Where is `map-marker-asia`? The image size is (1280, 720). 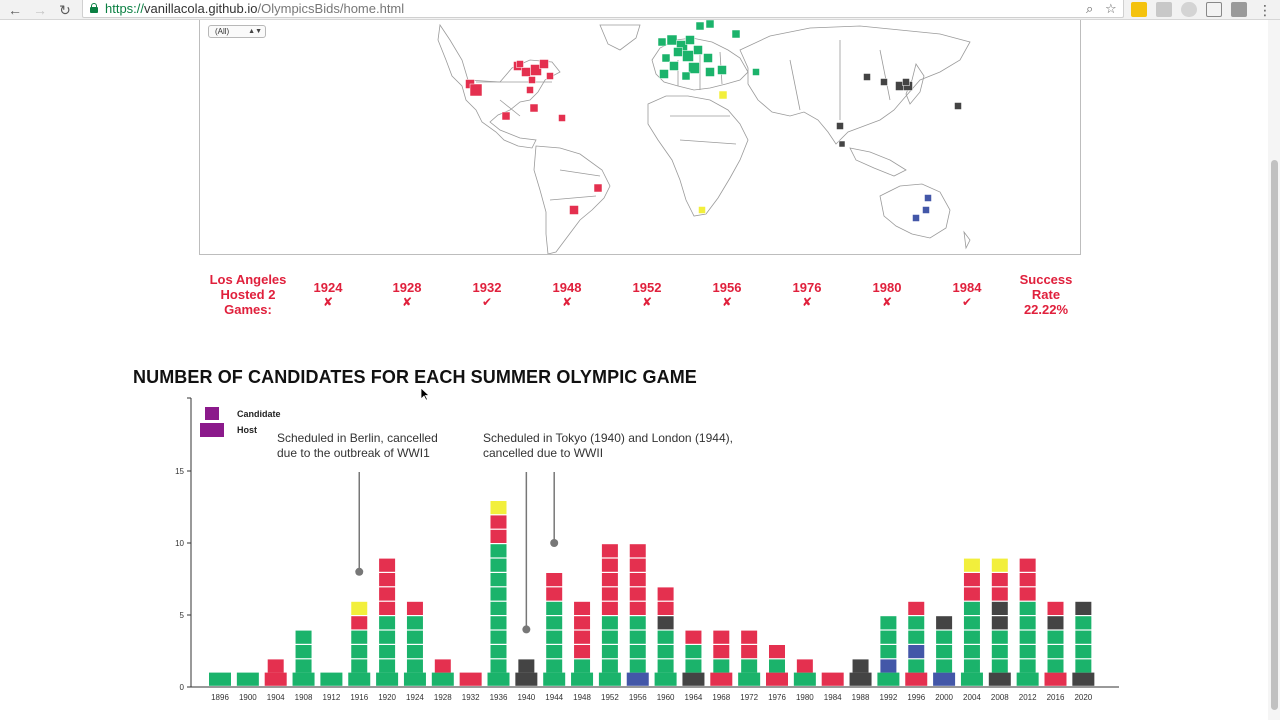
map-marker-asia is located at coordinates (884, 82).